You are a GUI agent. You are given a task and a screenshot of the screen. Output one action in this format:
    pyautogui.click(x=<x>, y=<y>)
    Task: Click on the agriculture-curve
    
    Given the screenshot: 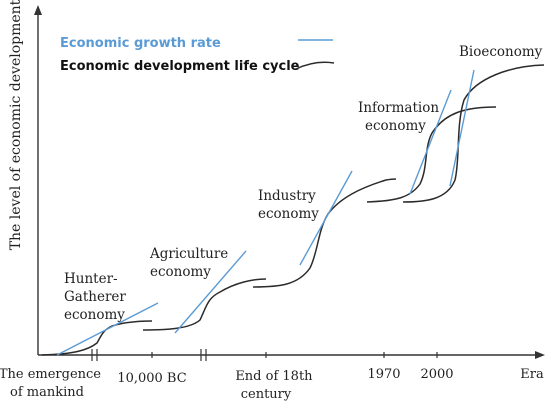 What is the action you would take?
    pyautogui.click(x=204, y=304)
    